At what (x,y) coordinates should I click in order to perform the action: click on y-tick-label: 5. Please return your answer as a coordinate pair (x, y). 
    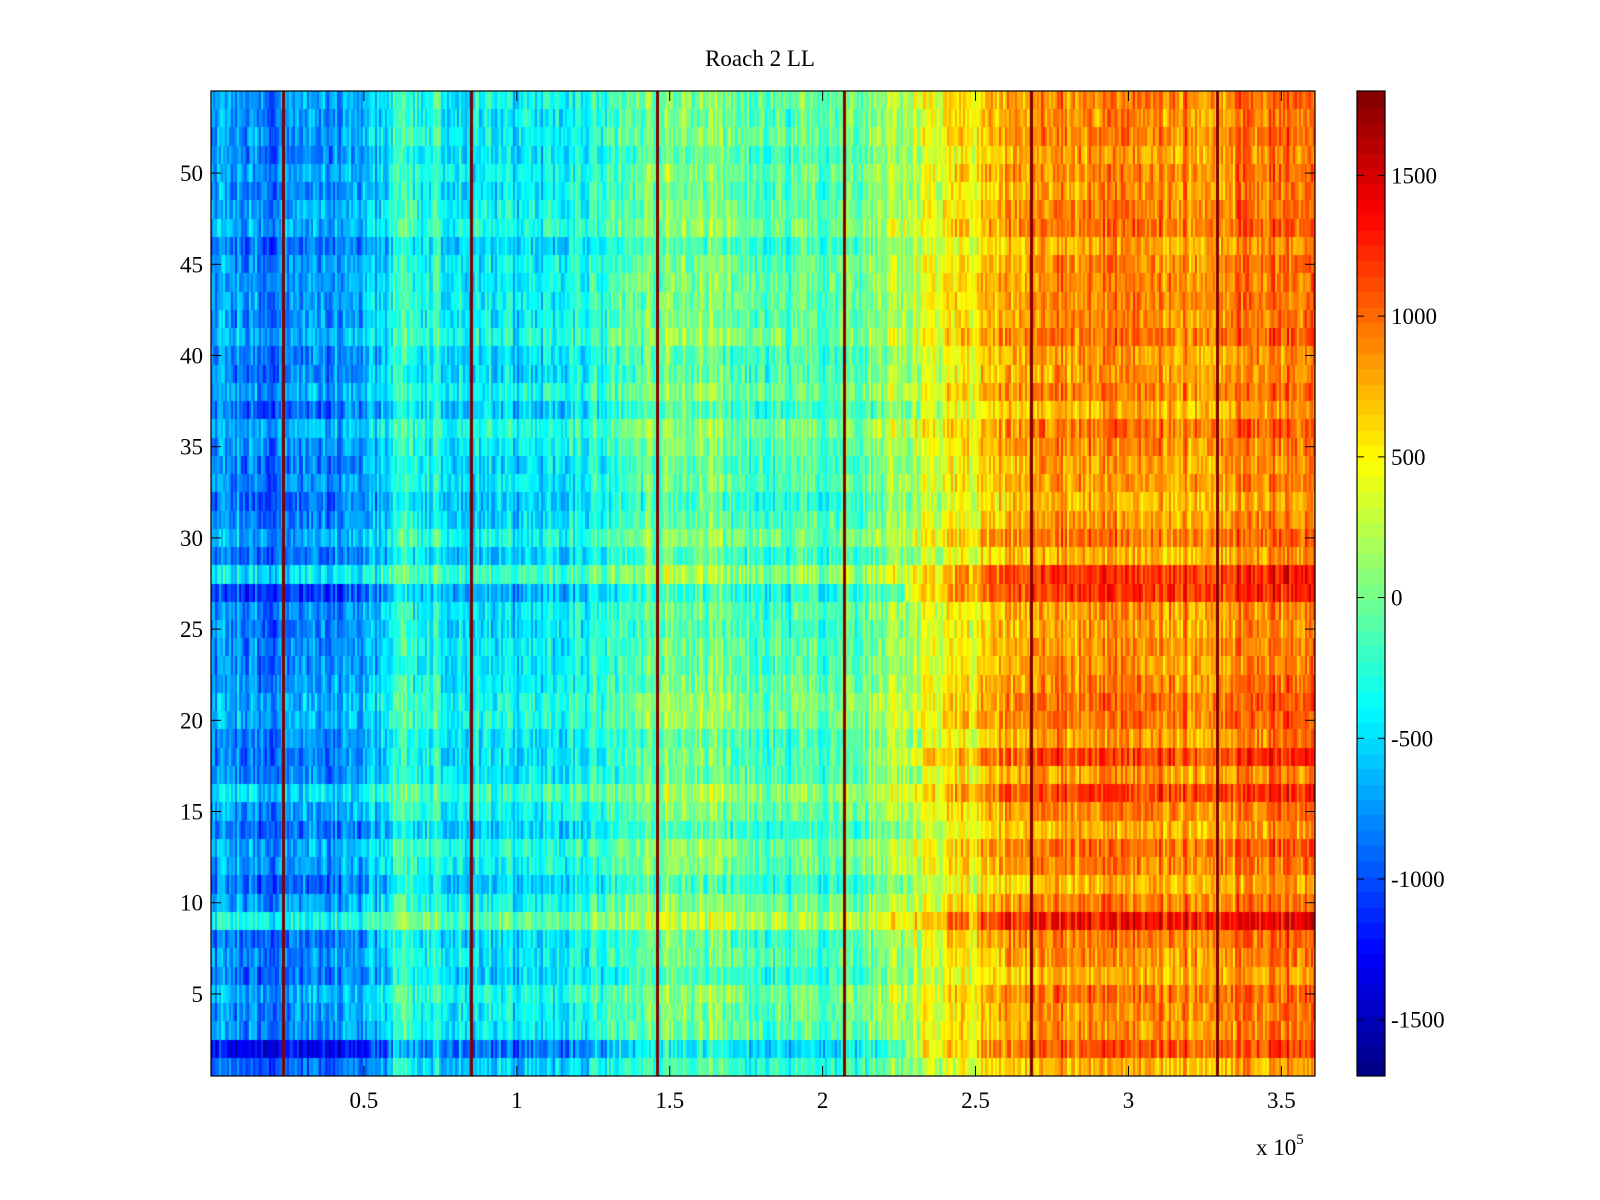
    Looking at the image, I should click on (198, 994).